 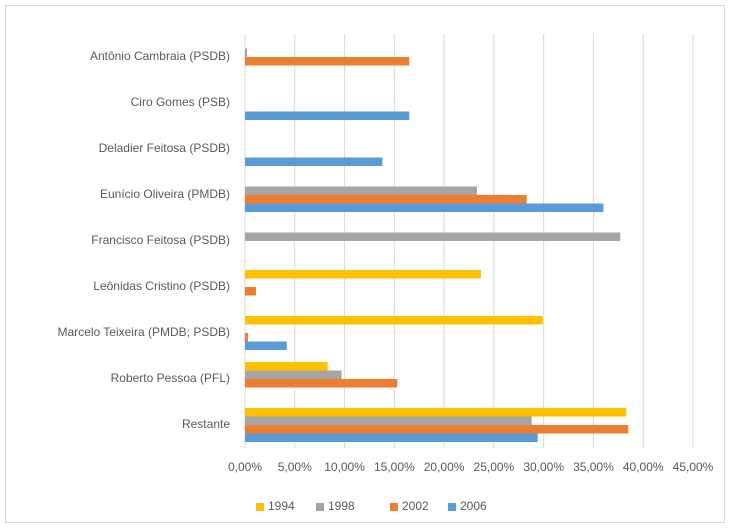 What do you see at coordinates (164, 148) in the screenshot?
I see `y-tick-label: Deladier Feitosa (PSDB)` at bounding box center [164, 148].